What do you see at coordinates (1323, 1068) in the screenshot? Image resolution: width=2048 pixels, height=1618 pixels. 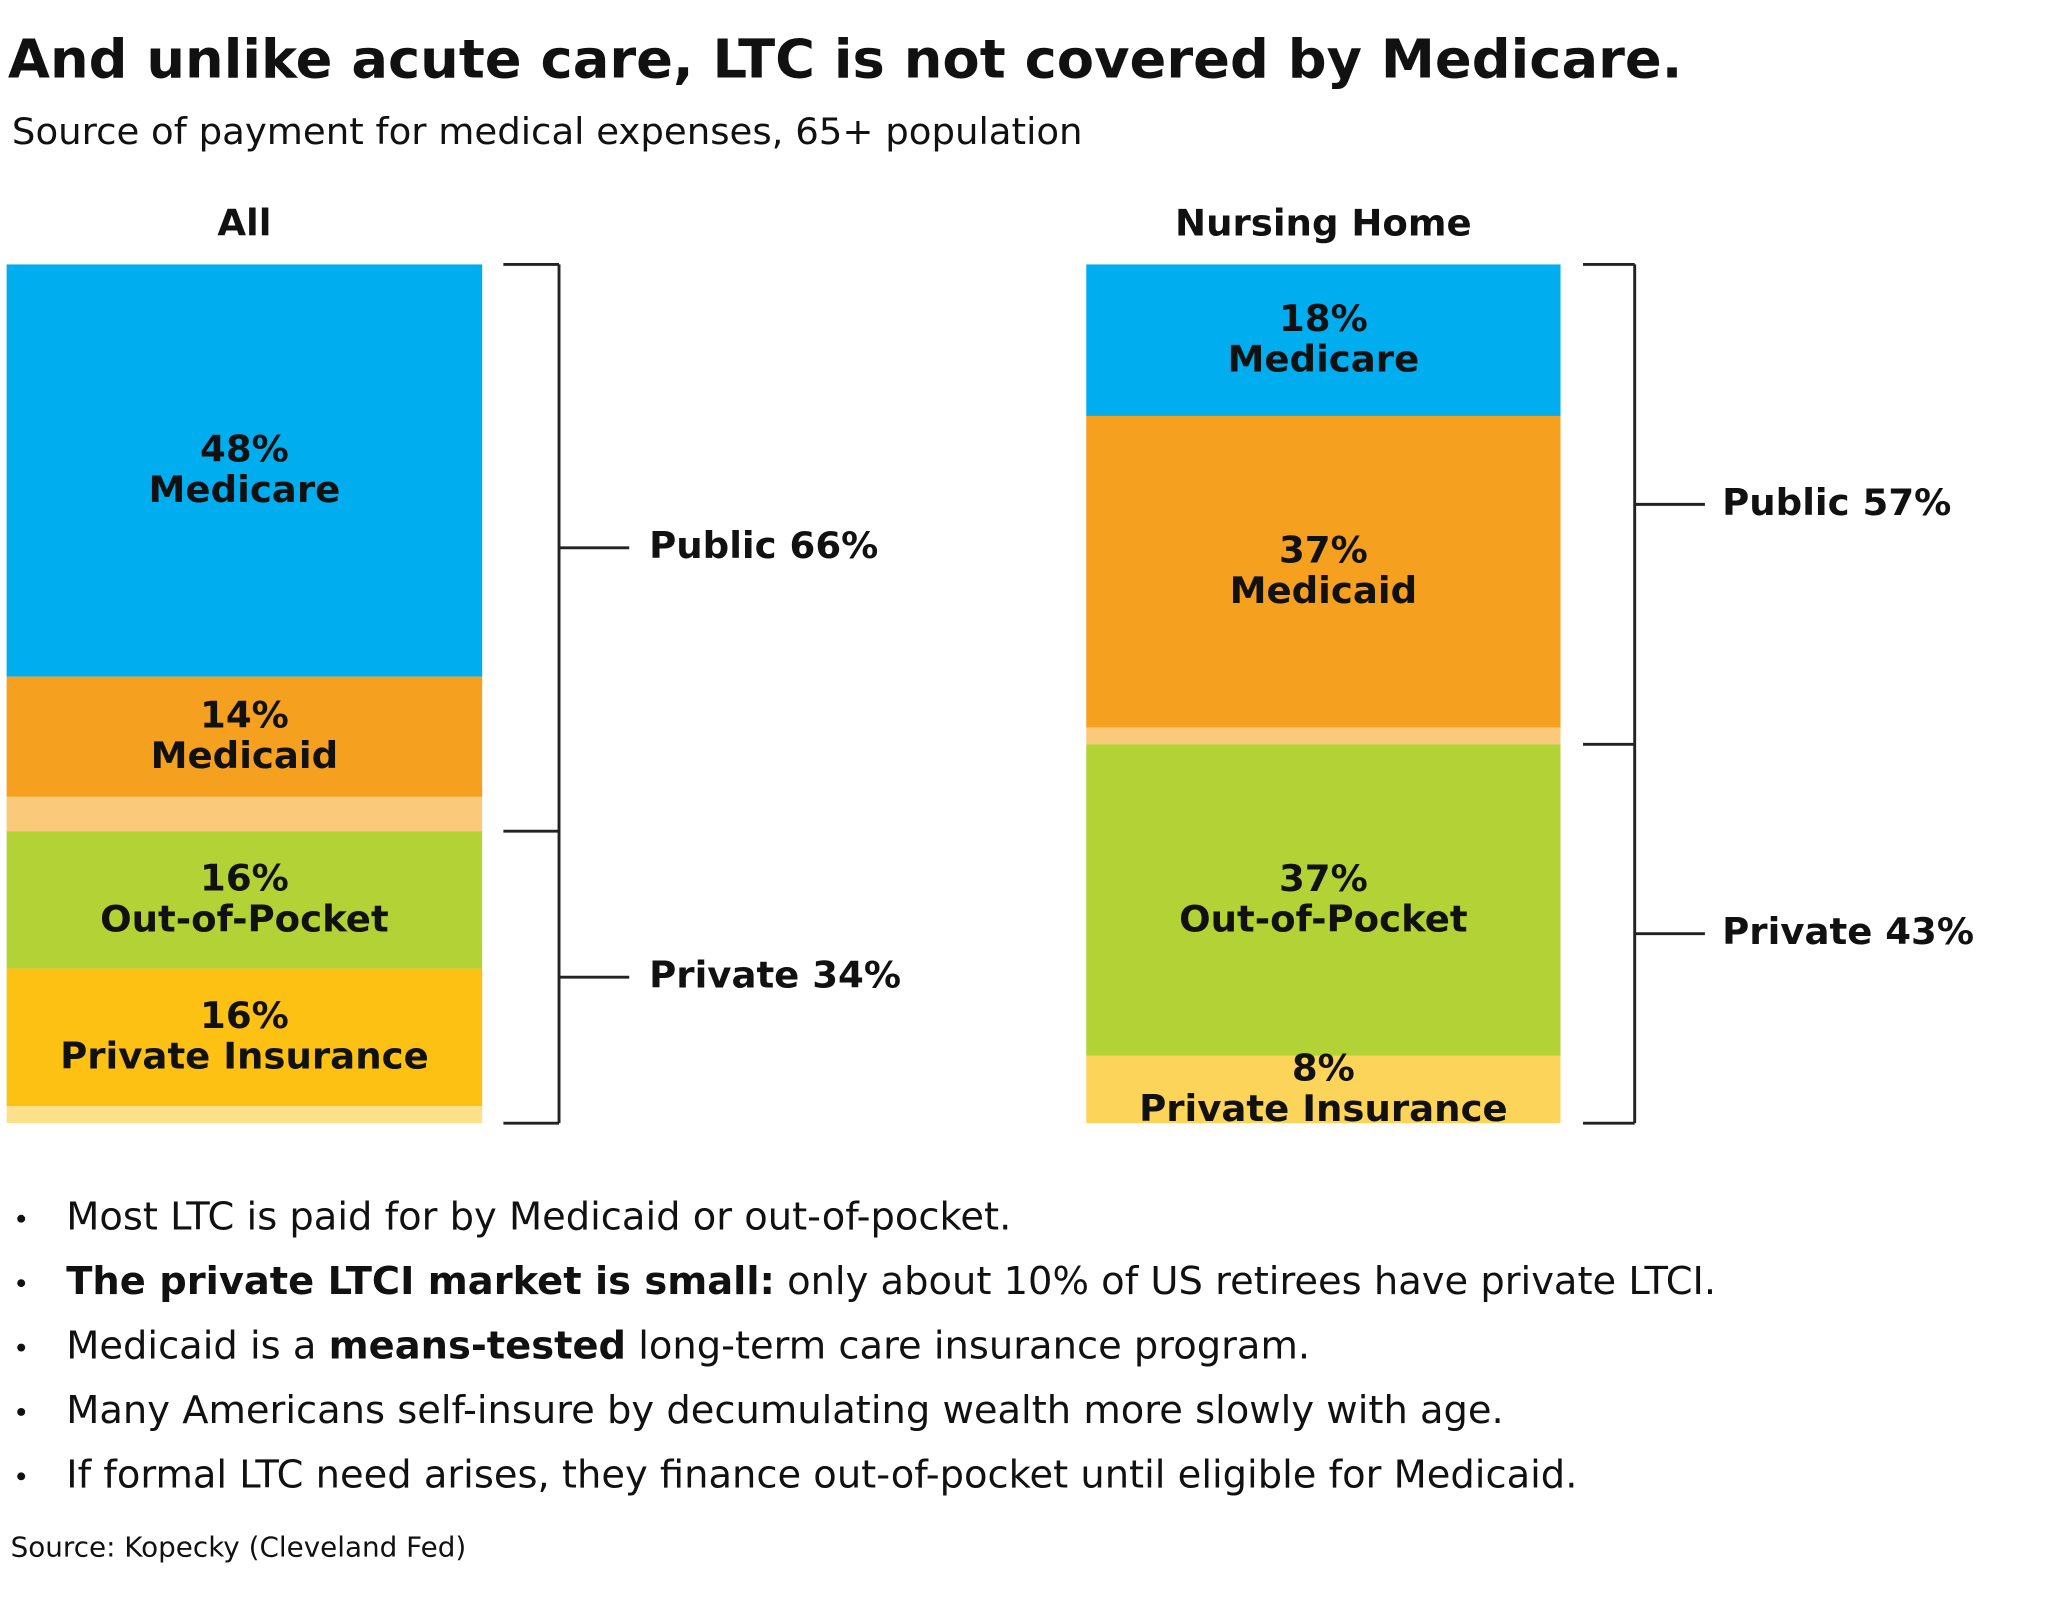 I see `segment-value-label: 8%` at bounding box center [1323, 1068].